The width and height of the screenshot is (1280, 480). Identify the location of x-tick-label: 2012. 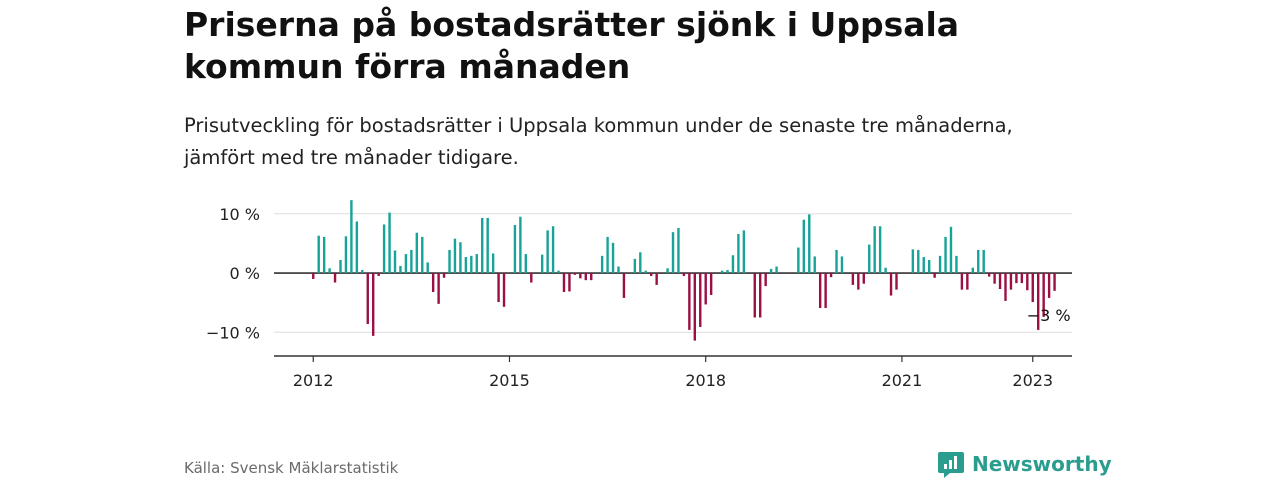
(313, 380).